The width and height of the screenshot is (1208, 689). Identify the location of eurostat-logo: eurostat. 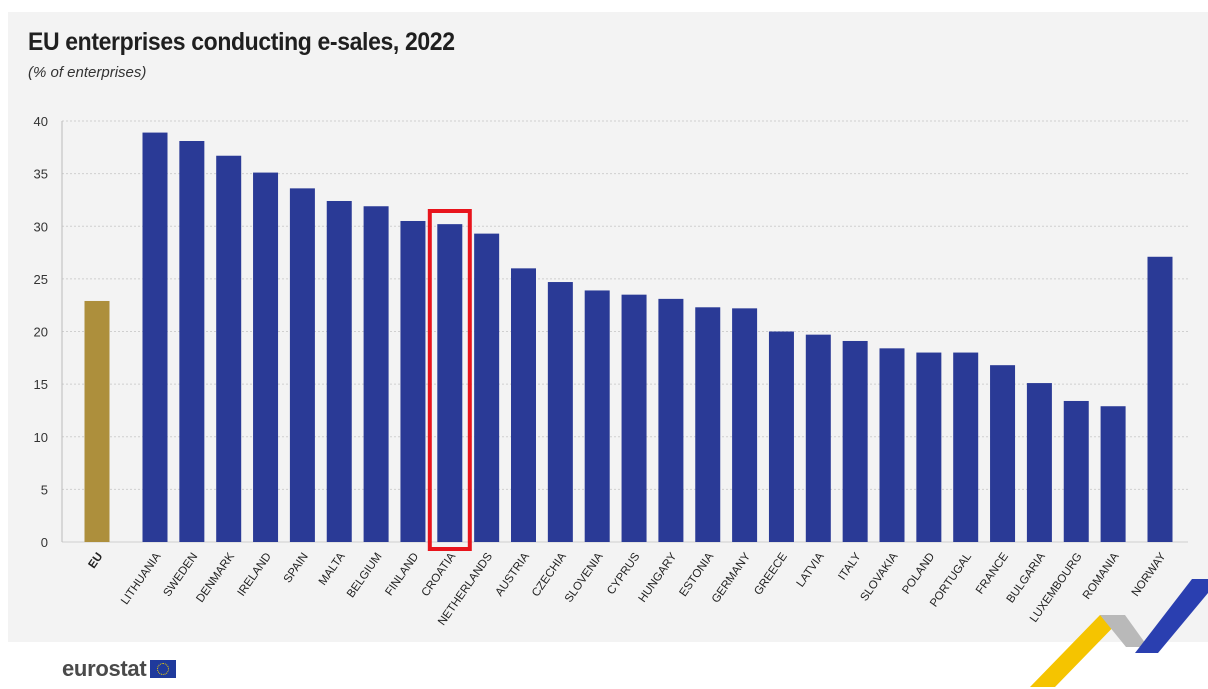
(119, 669).